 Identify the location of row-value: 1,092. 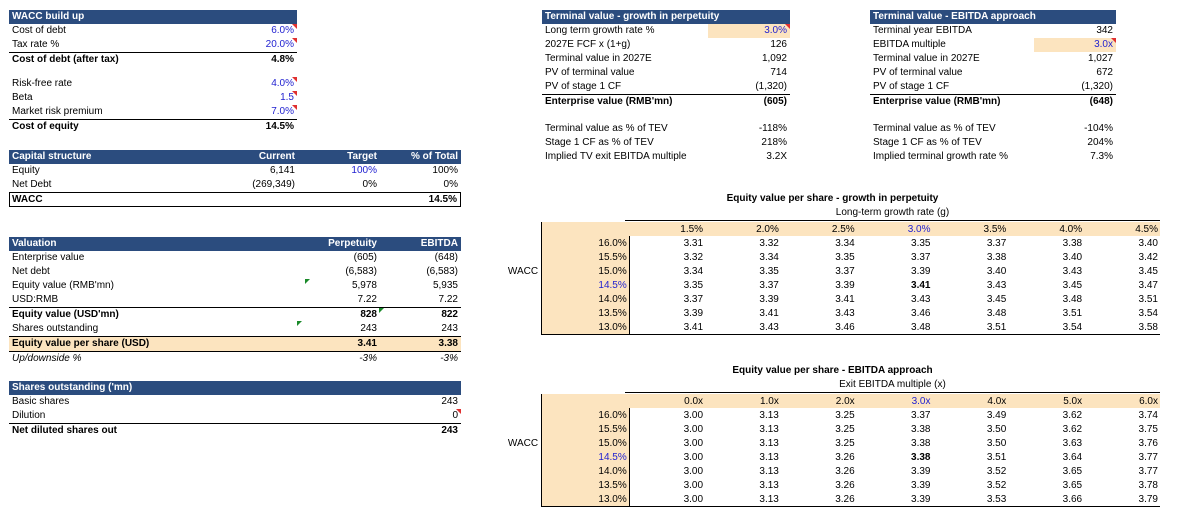
(774, 58).